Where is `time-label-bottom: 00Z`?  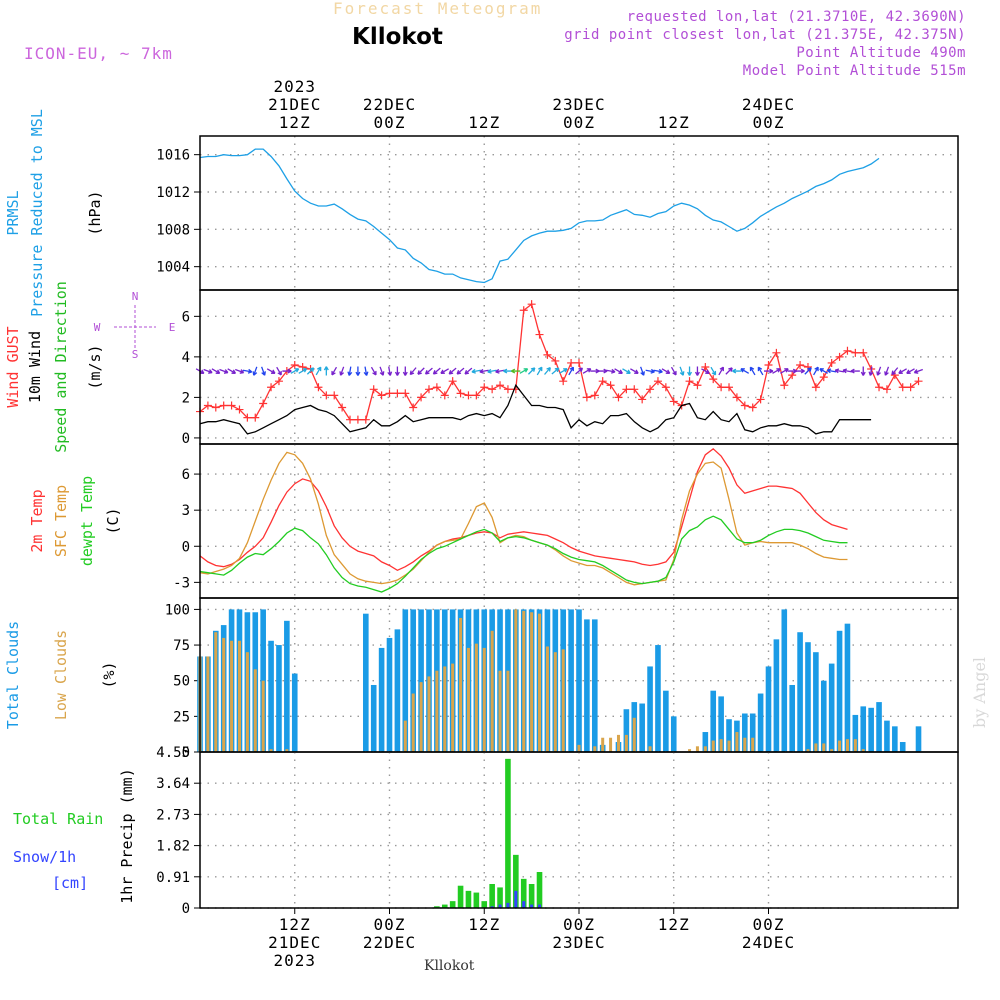
time-label-bottom: 00Z is located at coordinates (390, 924).